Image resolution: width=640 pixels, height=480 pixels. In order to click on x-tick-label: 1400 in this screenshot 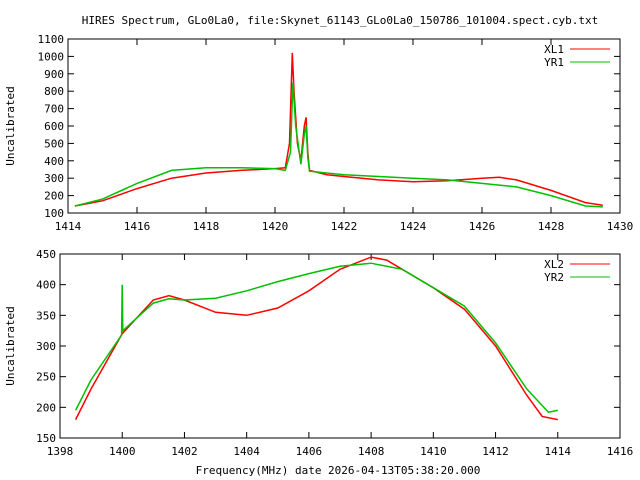, I will do `click(122, 451)`.